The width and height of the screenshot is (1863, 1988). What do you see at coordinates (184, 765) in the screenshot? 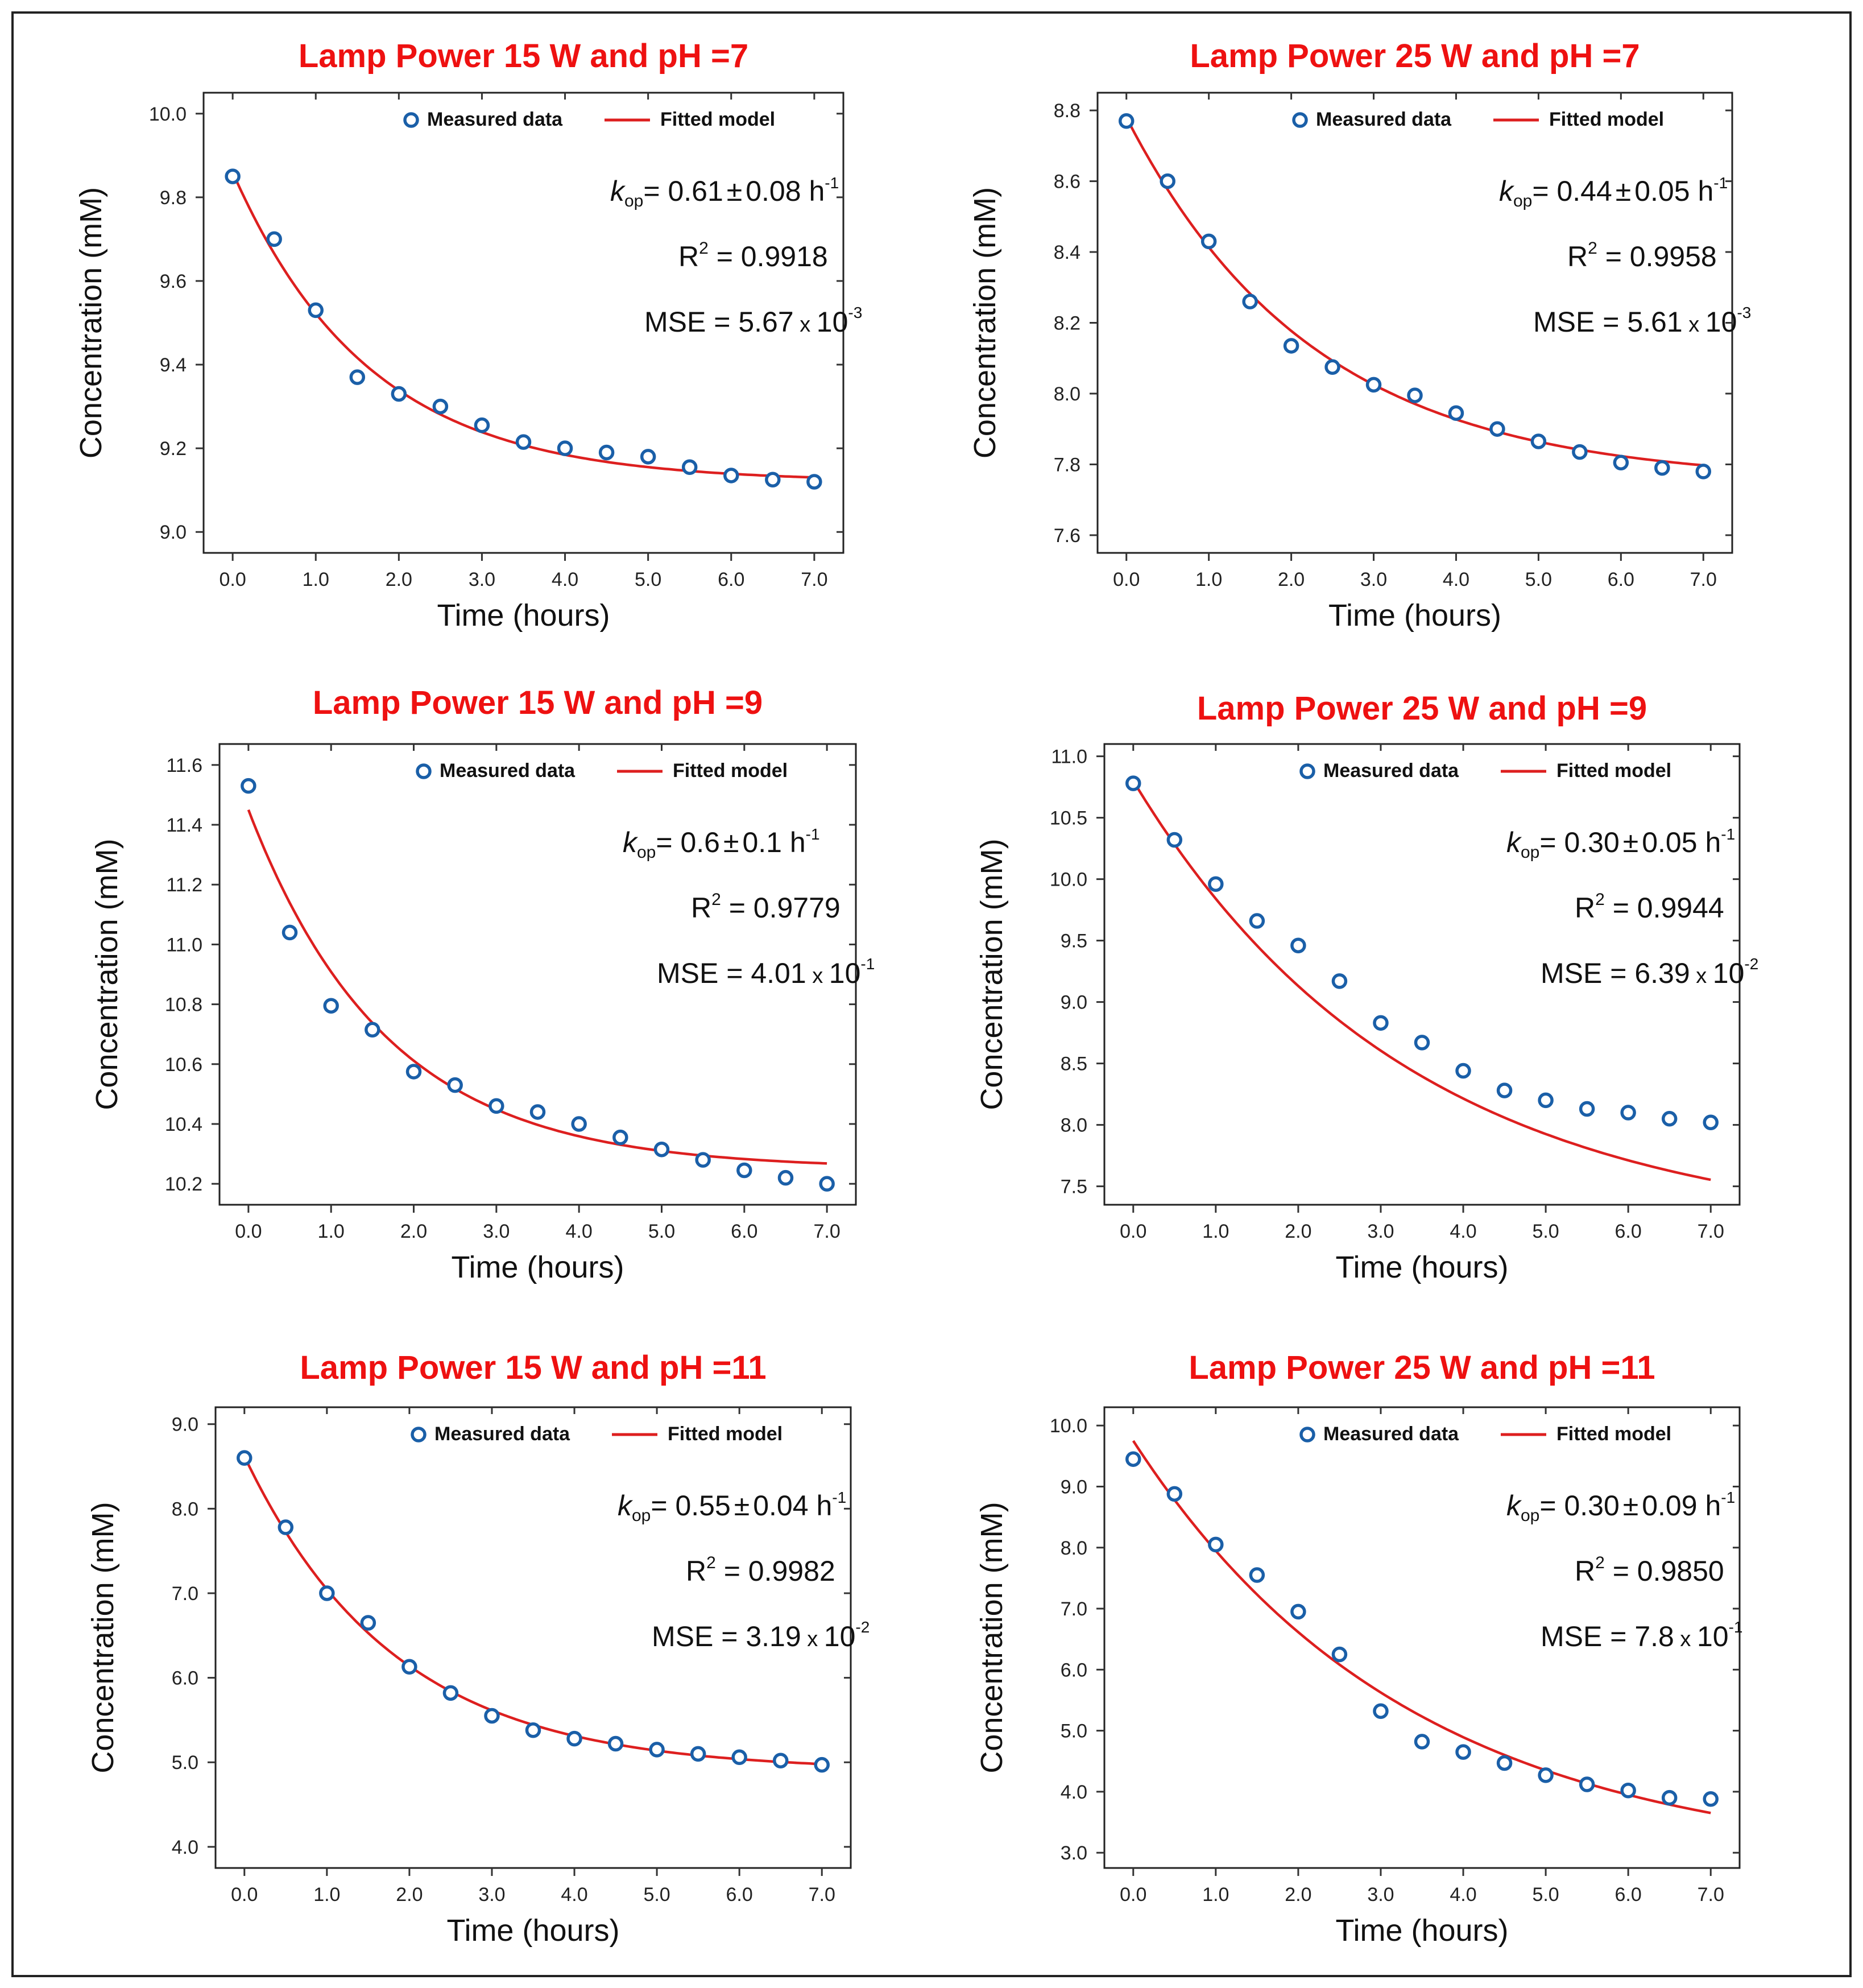
I see `y-tick-label: 11.6` at bounding box center [184, 765].